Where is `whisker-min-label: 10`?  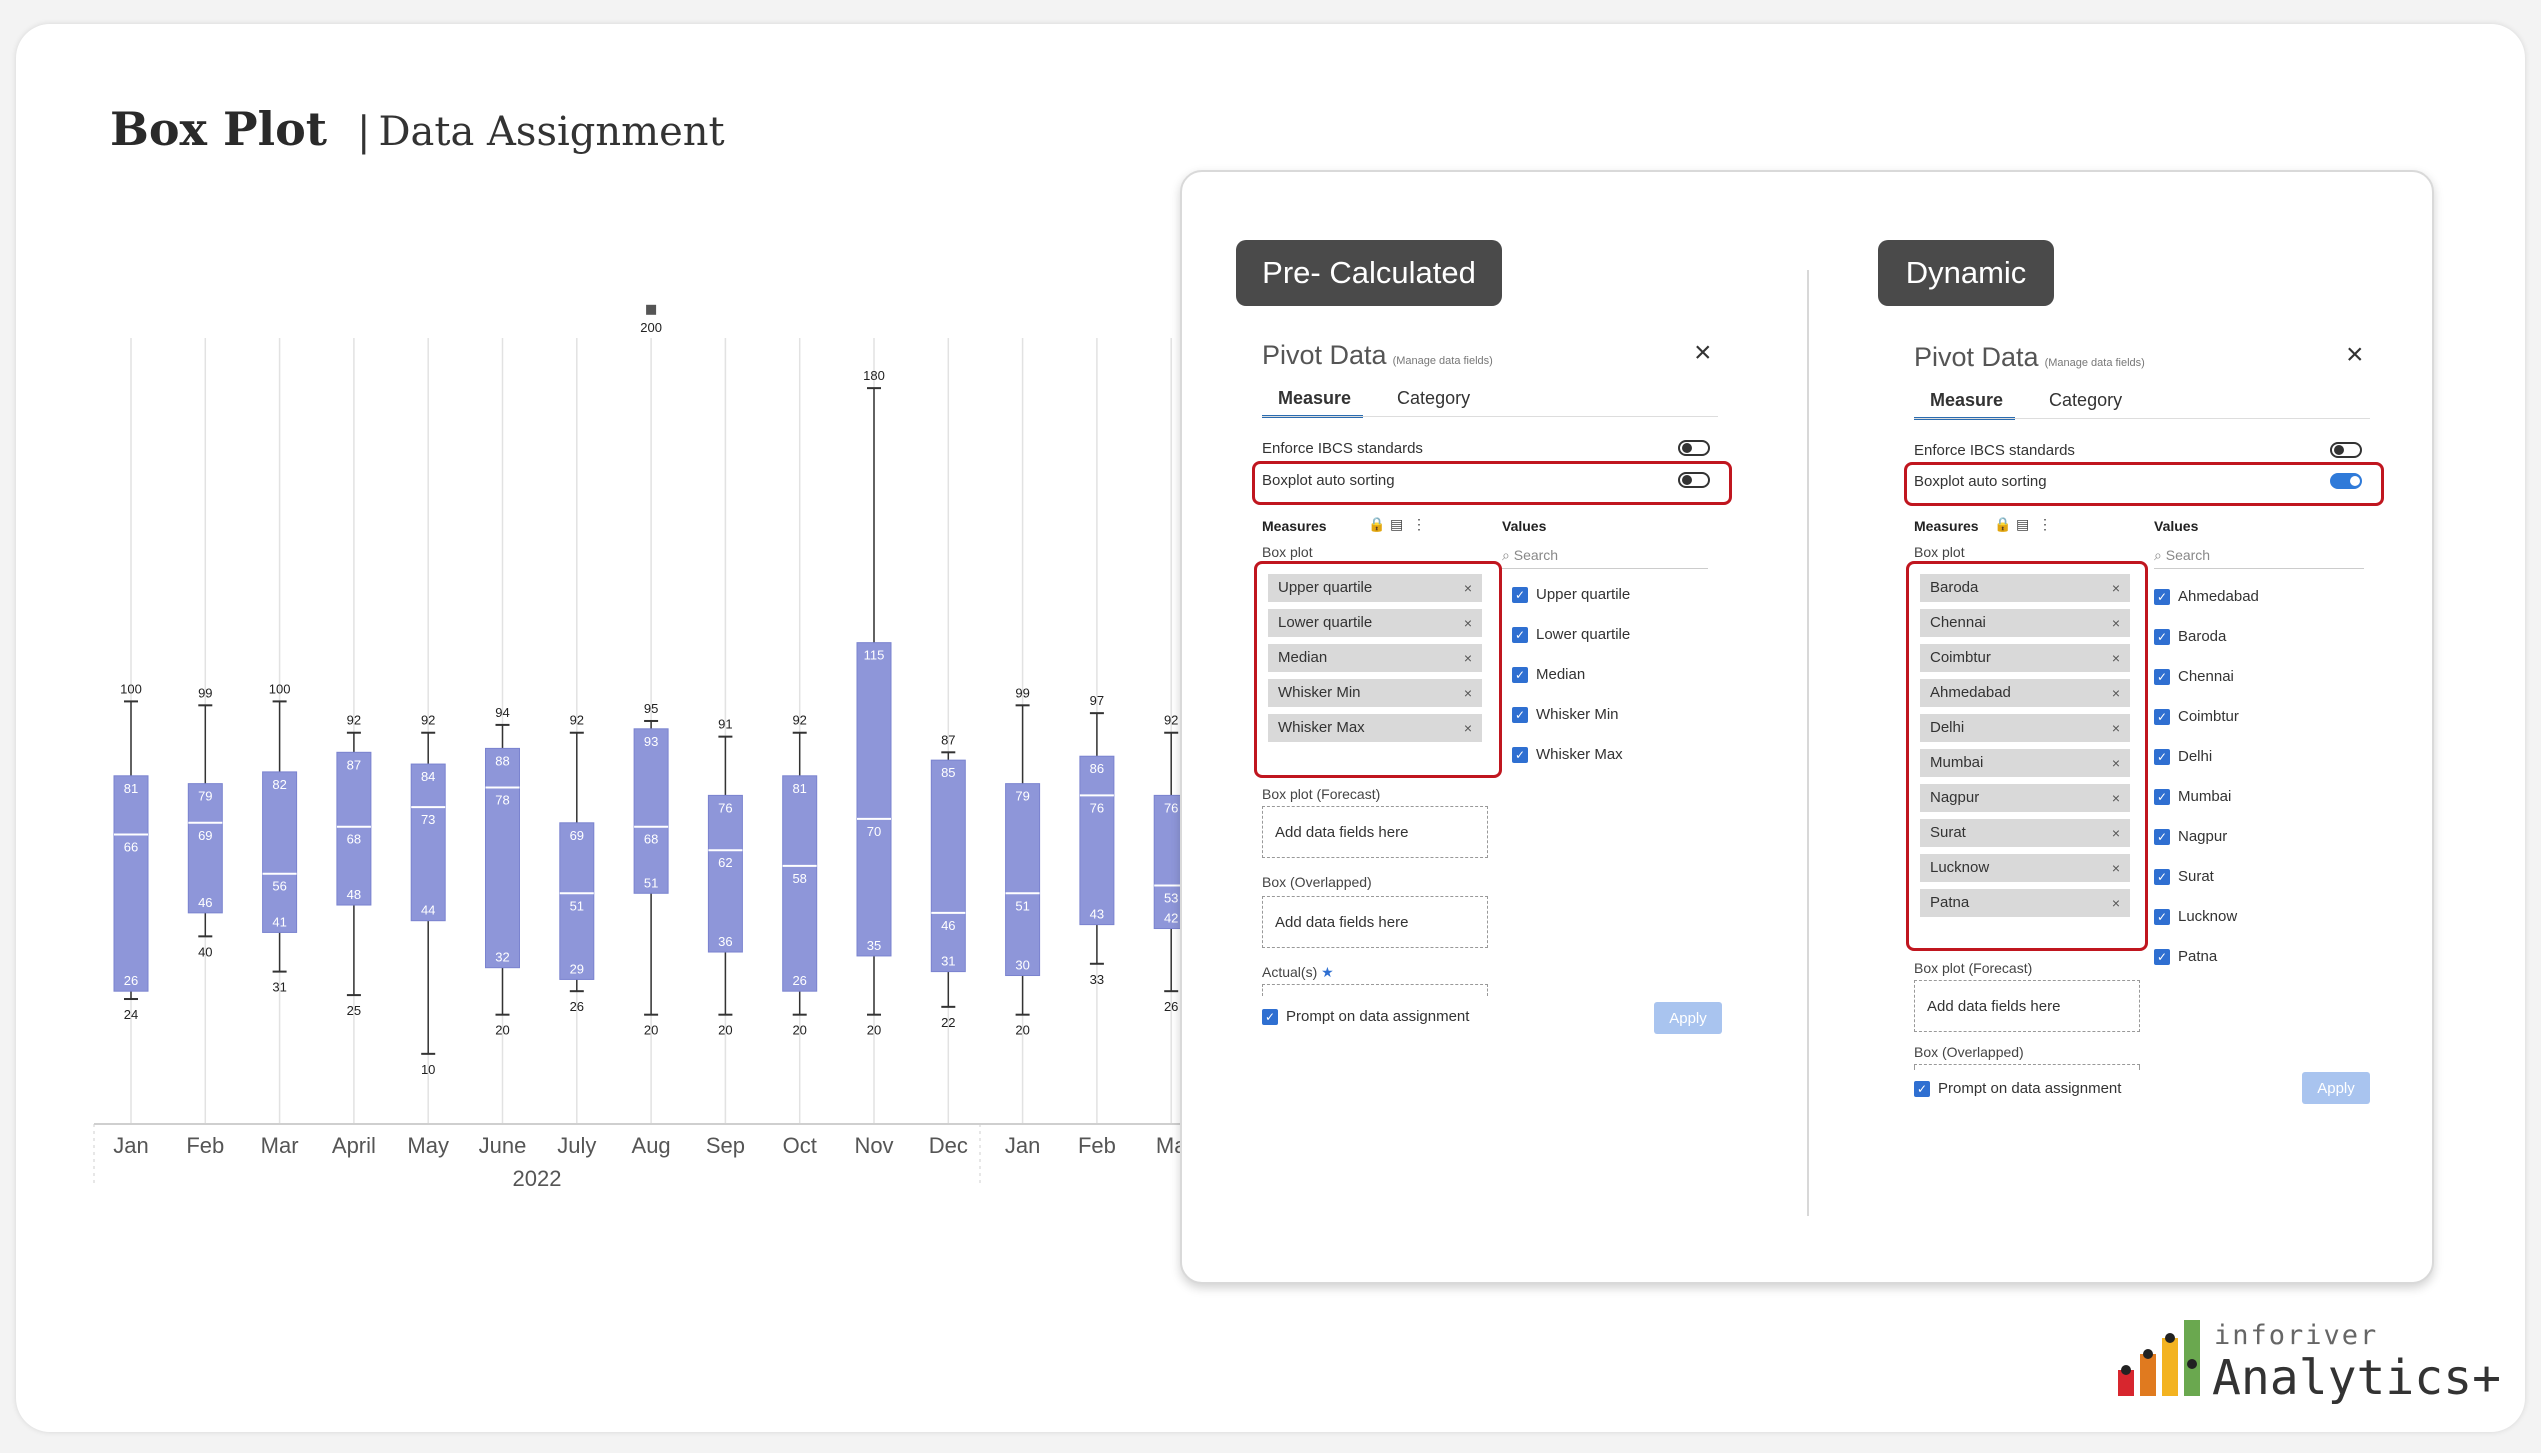
whisker-min-label: 10 is located at coordinates (428, 1069).